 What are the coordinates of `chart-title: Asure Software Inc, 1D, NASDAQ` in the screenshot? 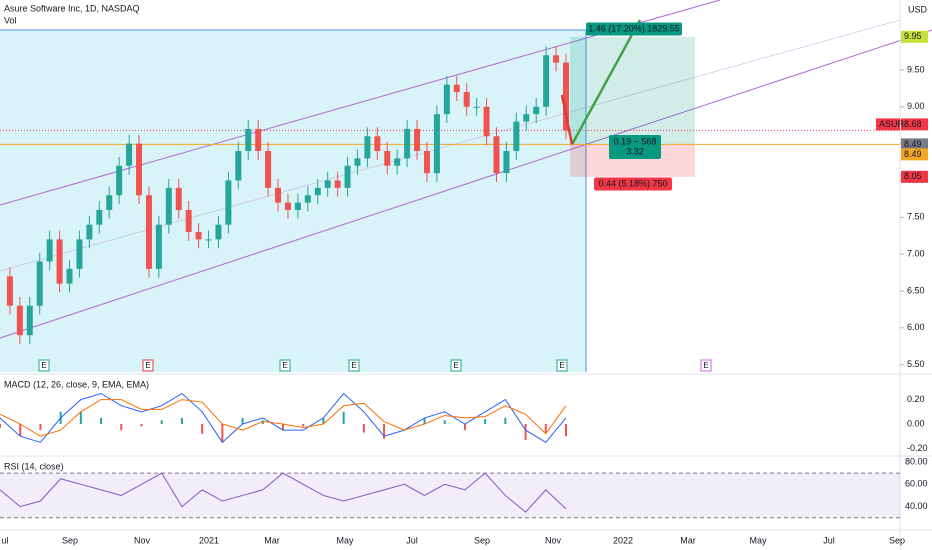 It's located at (72, 8).